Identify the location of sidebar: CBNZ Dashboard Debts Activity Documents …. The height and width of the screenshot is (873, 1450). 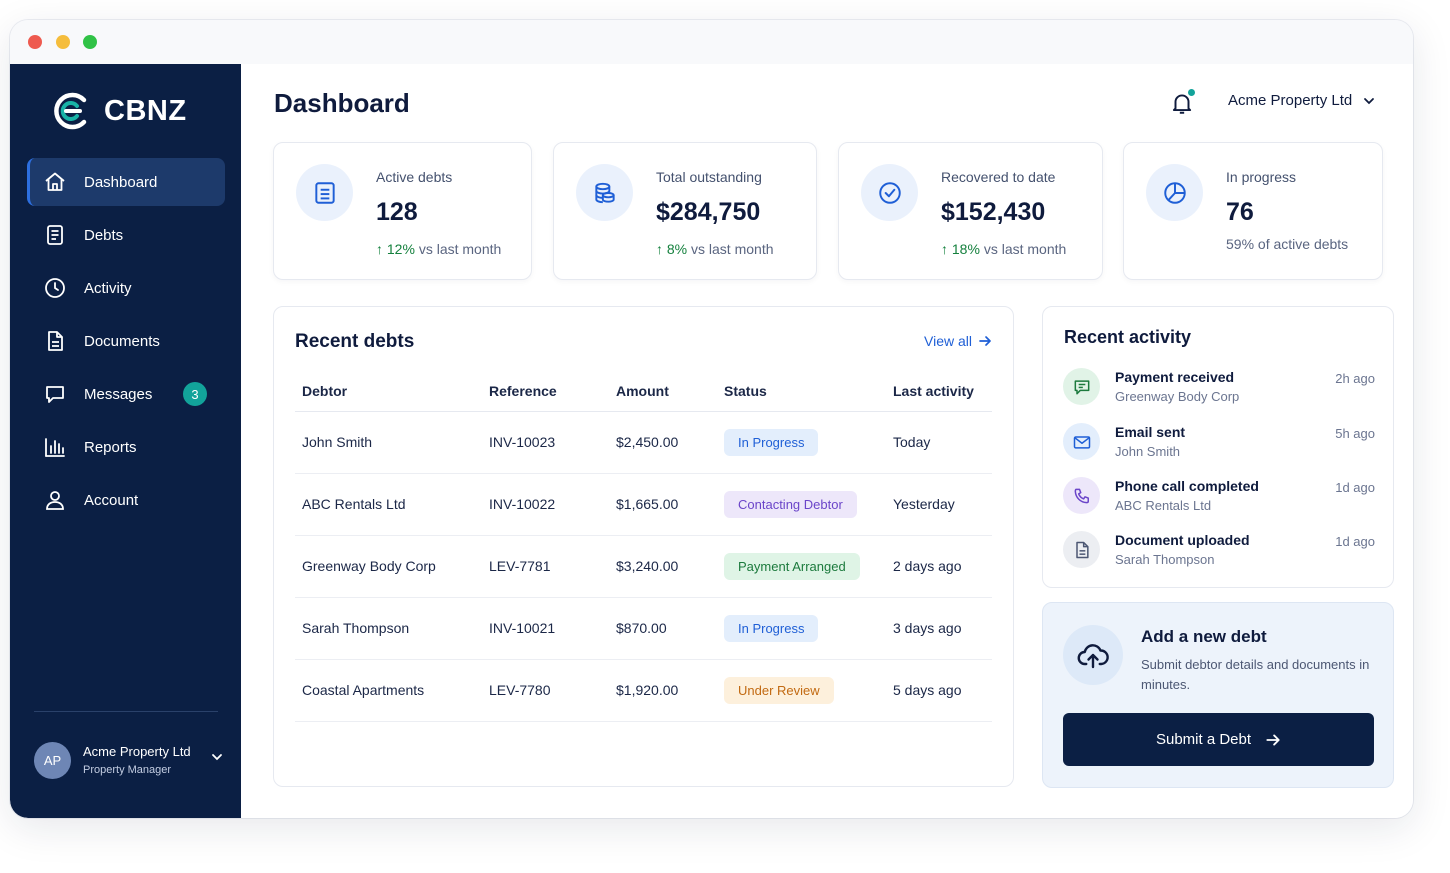
(125, 441).